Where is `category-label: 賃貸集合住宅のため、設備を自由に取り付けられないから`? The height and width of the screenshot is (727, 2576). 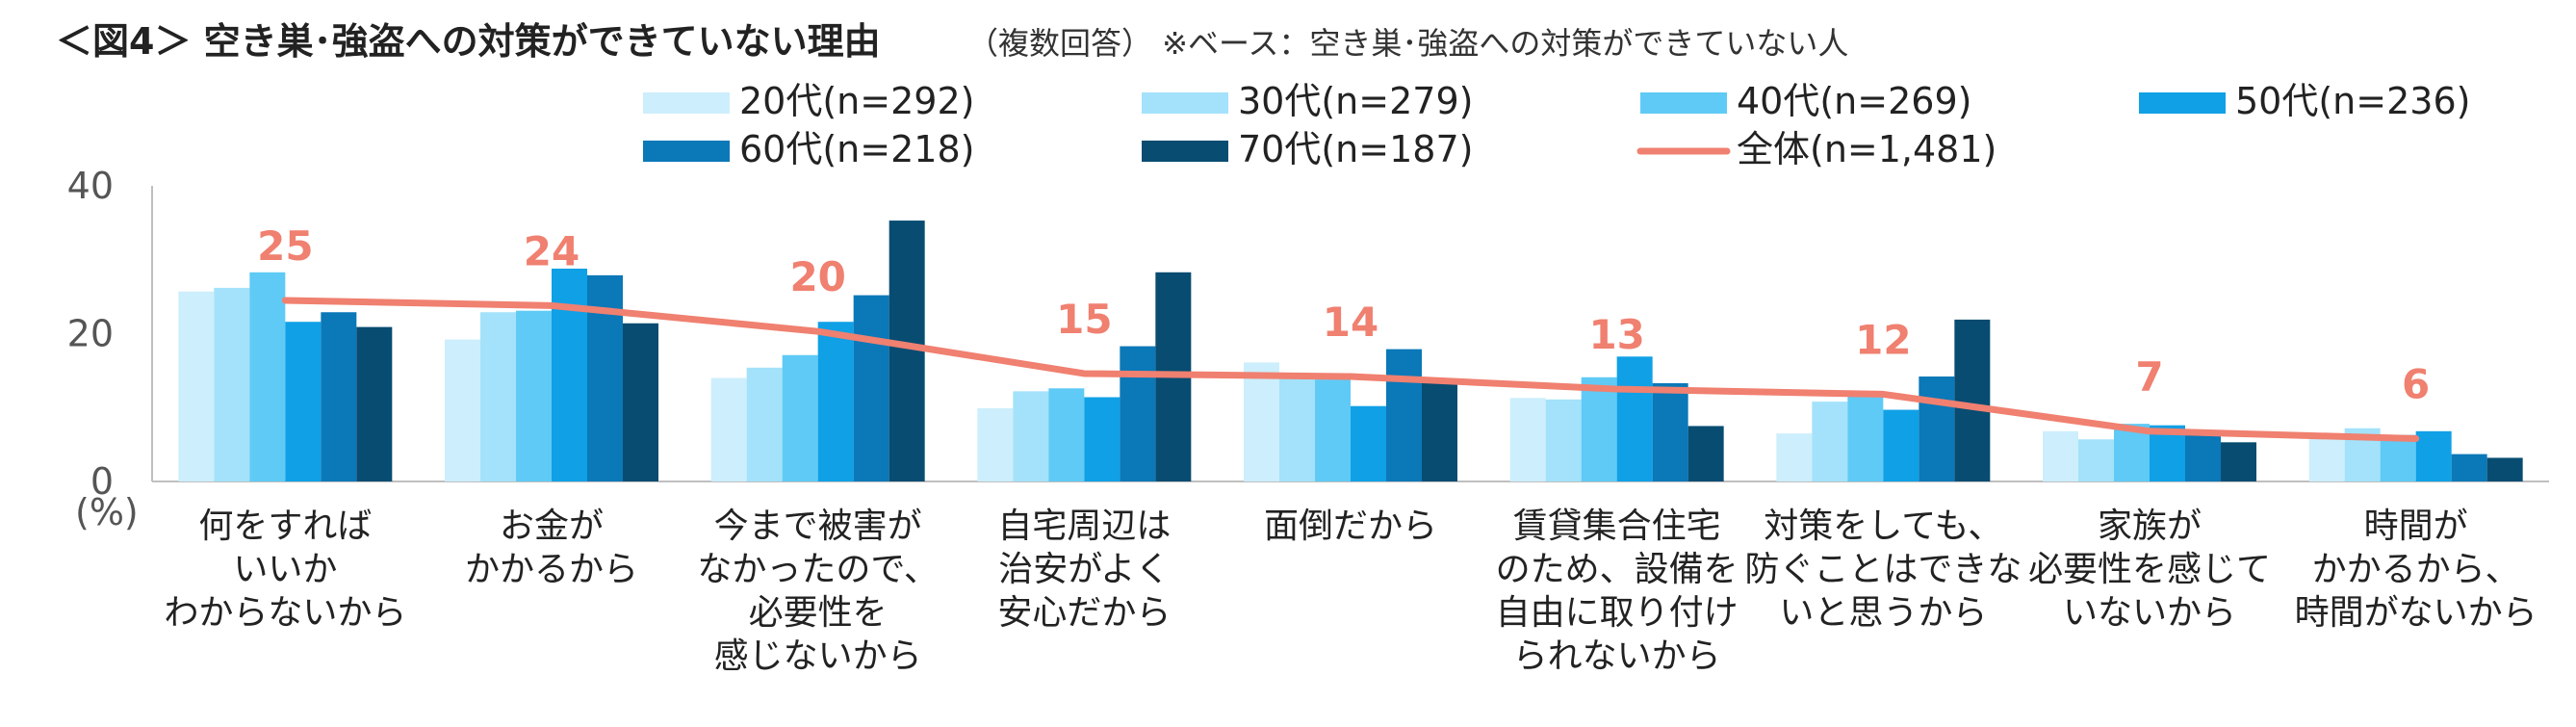 category-label: 賃貸集合住宅のため、設備を自由に取り付けられないから is located at coordinates (1617, 591).